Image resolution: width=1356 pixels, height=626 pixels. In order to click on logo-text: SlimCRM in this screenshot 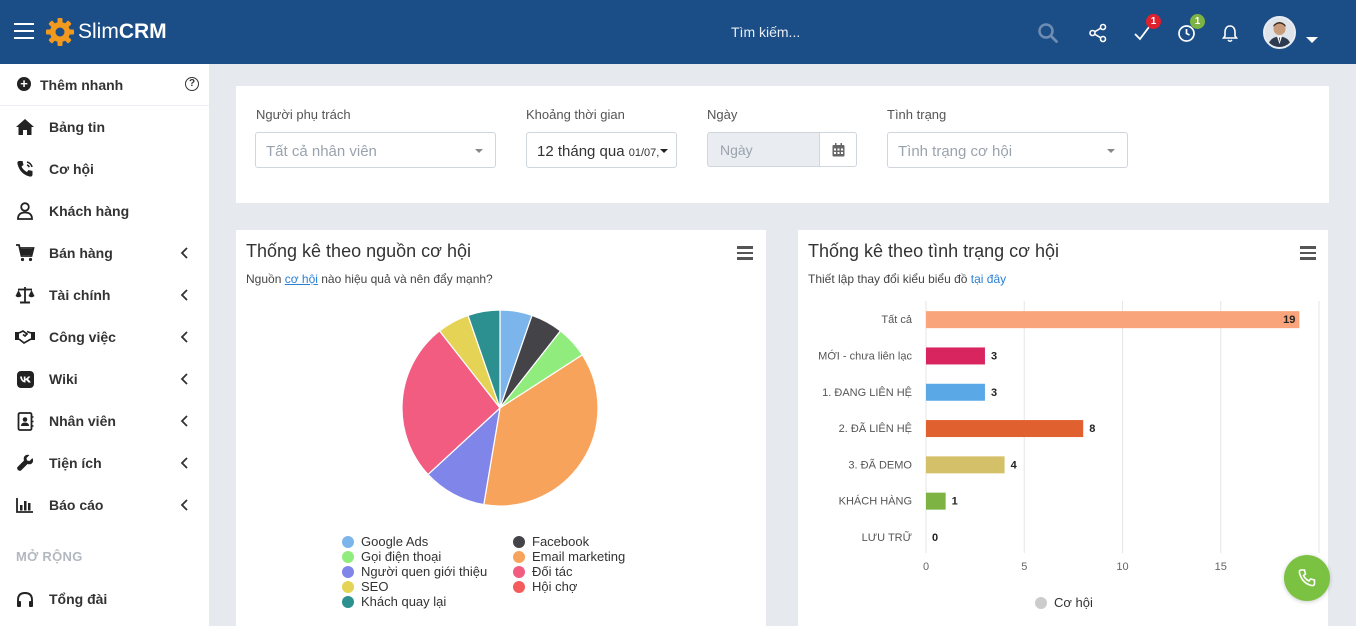, I will do `click(122, 31)`.